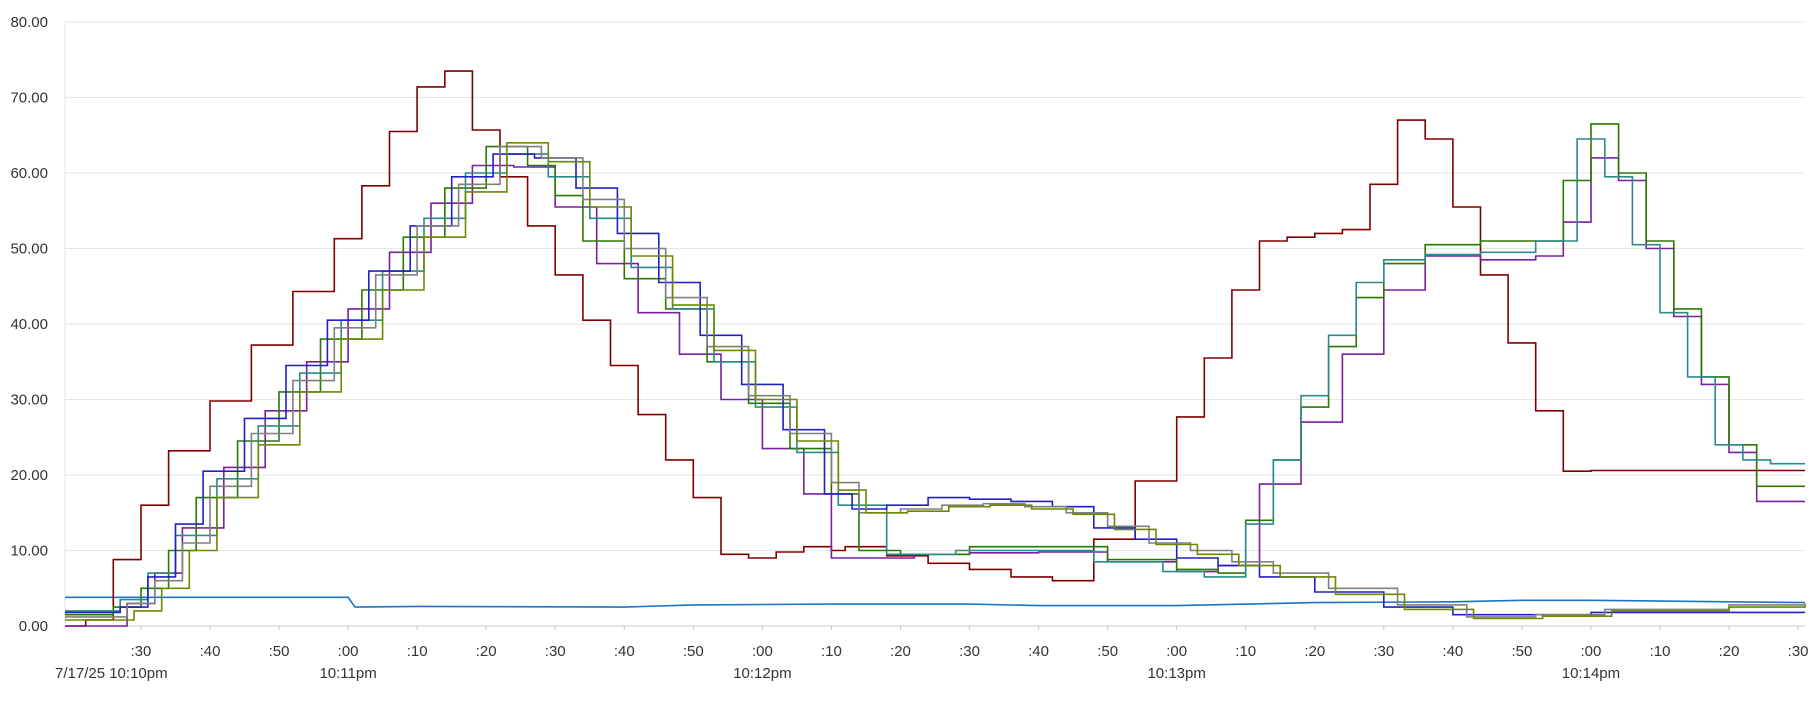 Image resolution: width=1816 pixels, height=706 pixels. Describe the element at coordinates (29, 475) in the screenshot. I see `y-tick-label: 20.00` at that location.